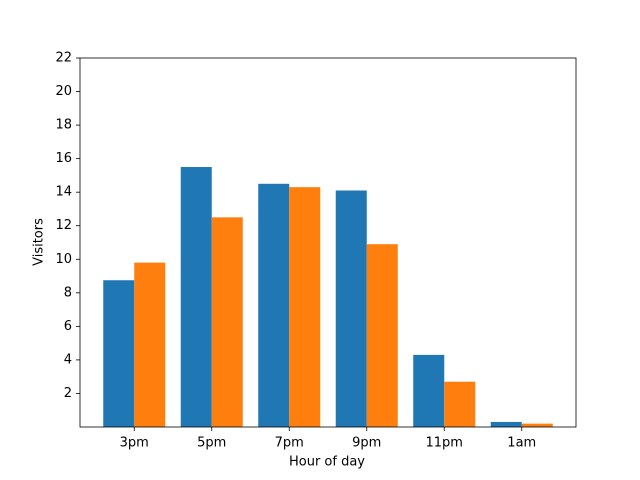 The width and height of the screenshot is (640, 480). Describe the element at coordinates (289, 443) in the screenshot. I see `x-tick-label: 7pm` at that location.